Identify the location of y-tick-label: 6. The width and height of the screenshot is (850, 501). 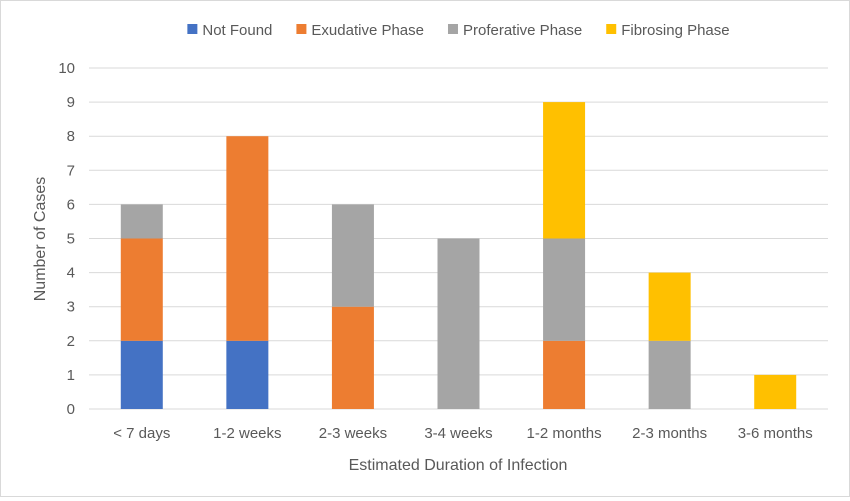
(71, 204).